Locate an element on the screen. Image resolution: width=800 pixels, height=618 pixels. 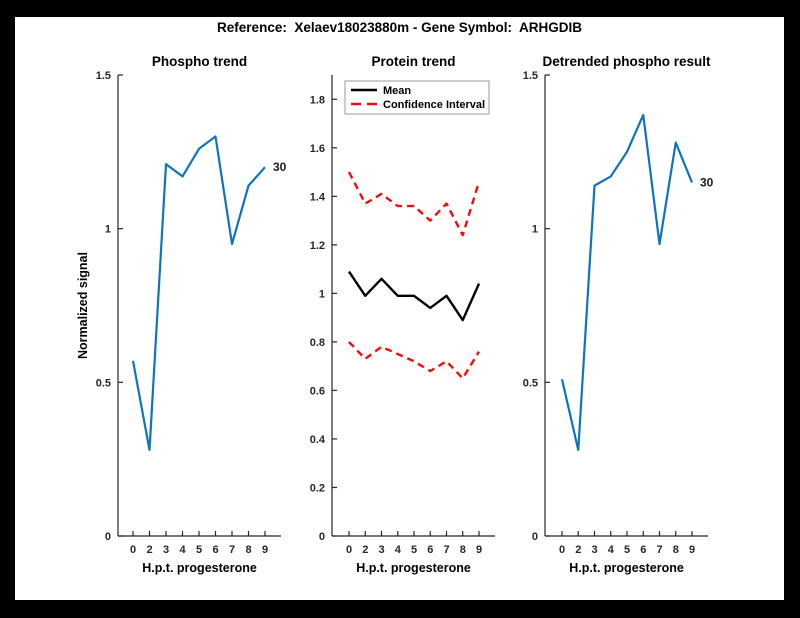
legend-box is located at coordinates (417, 97).